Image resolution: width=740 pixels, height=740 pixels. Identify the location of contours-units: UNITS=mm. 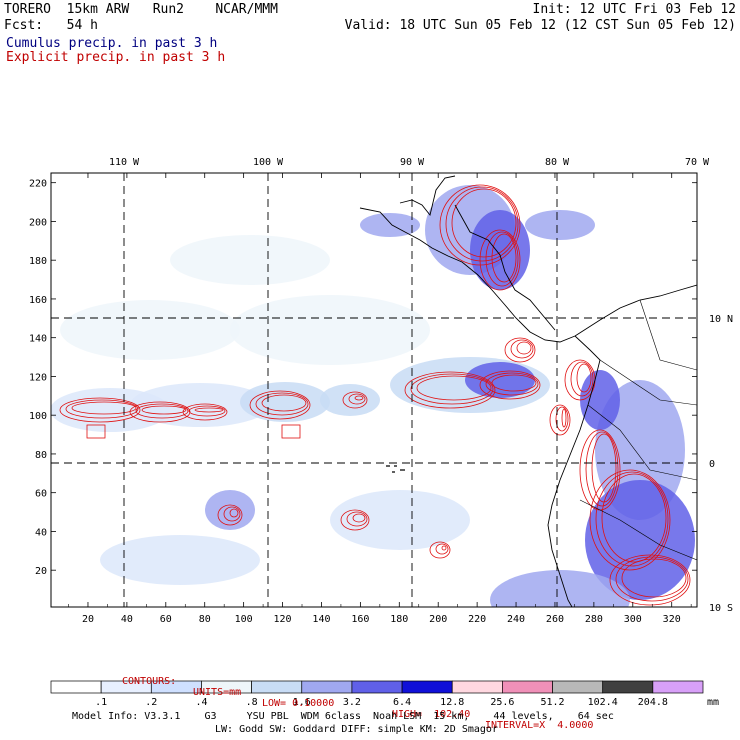
(217, 692).